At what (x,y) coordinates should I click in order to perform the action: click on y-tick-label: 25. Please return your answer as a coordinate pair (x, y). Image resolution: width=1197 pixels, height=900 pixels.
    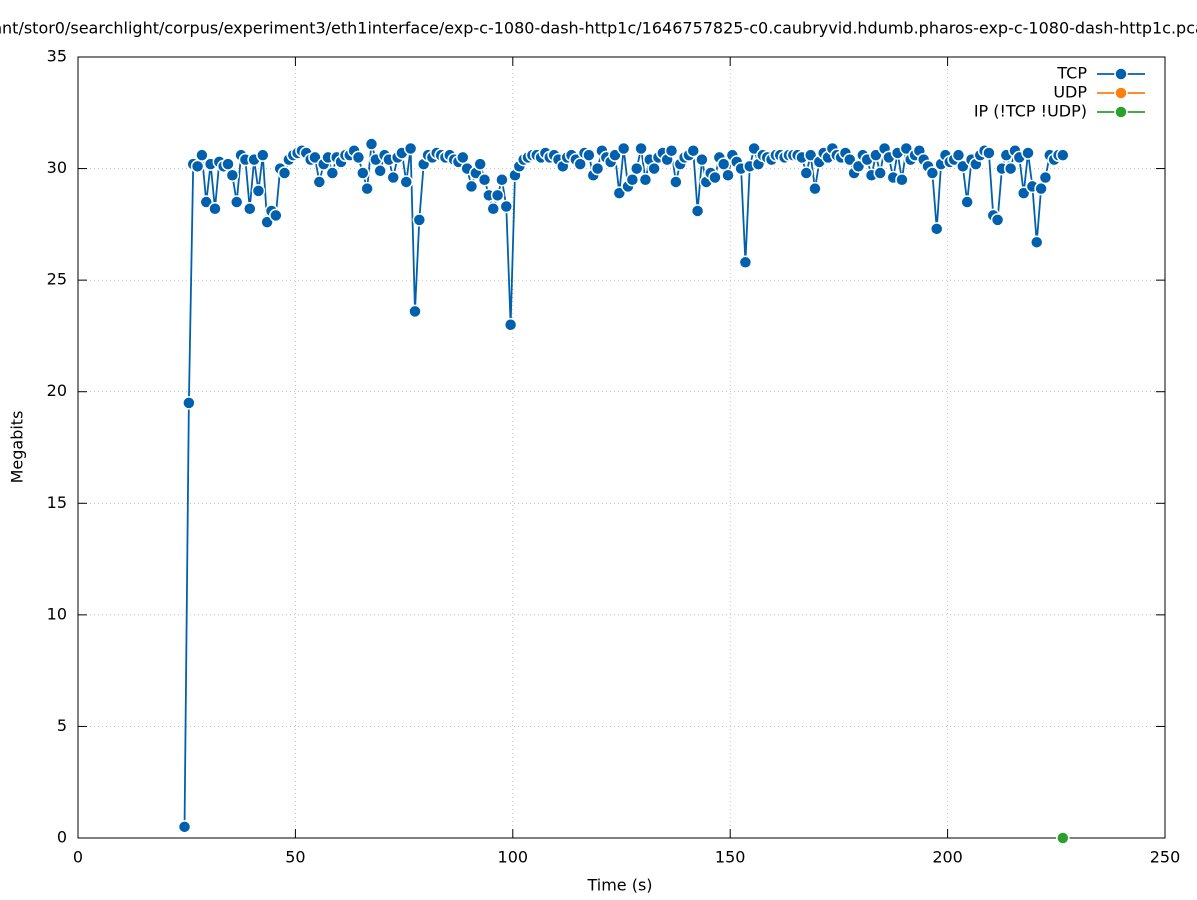
    Looking at the image, I should click on (57, 279).